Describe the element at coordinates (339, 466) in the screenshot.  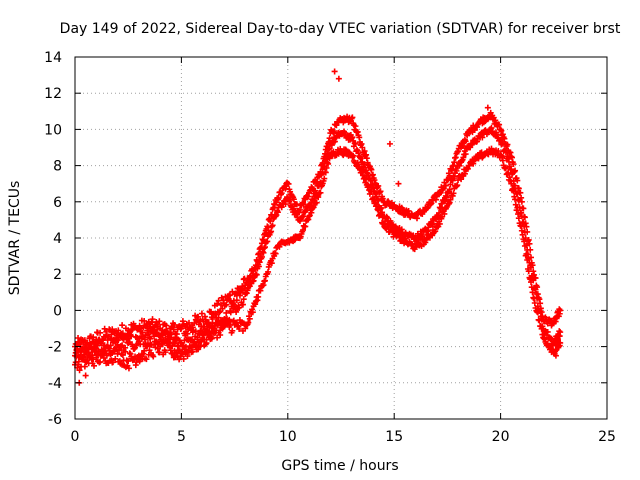
I see `x-axis-label: GPS time / hours` at that location.